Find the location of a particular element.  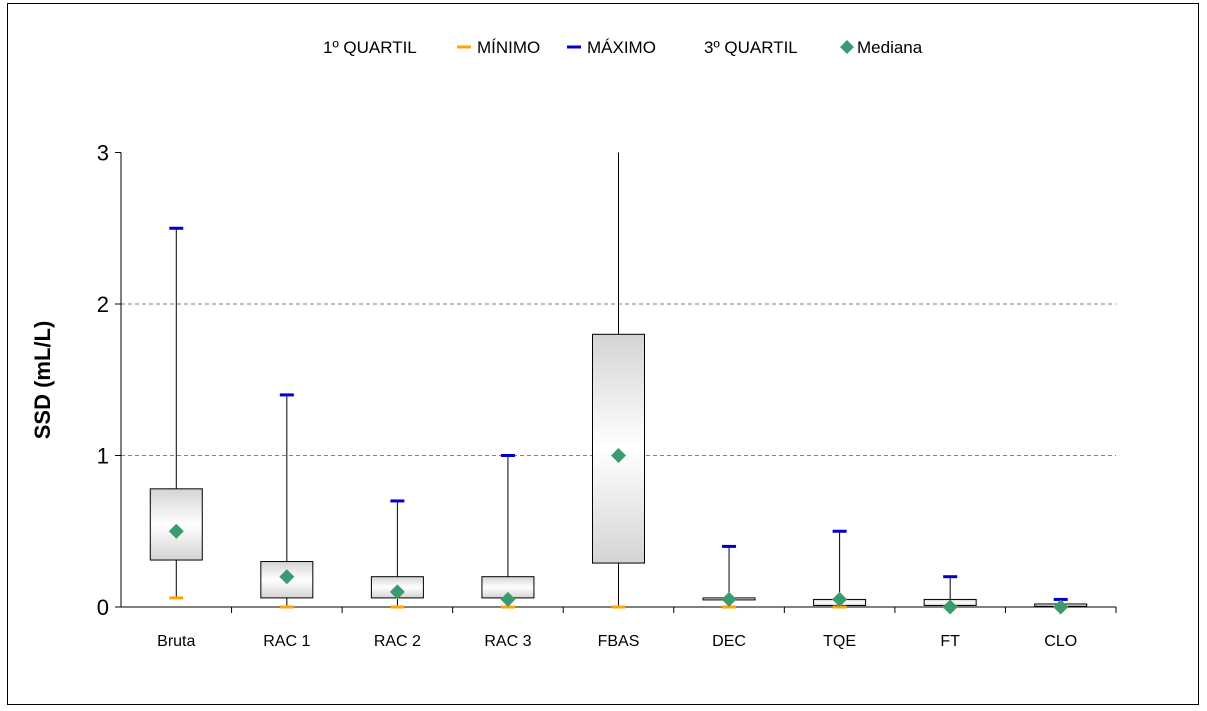

median-marker-ft is located at coordinates (950, 607).